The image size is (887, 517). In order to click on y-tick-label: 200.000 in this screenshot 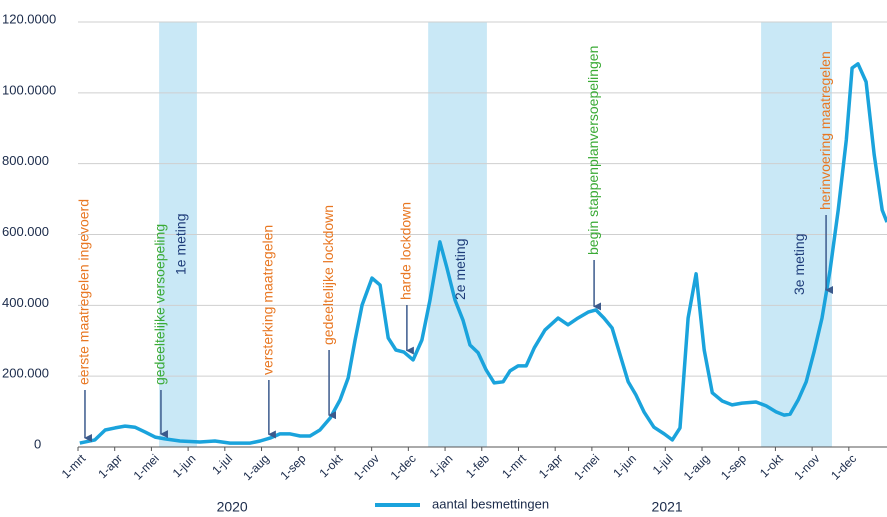, I will do `click(25, 373)`.